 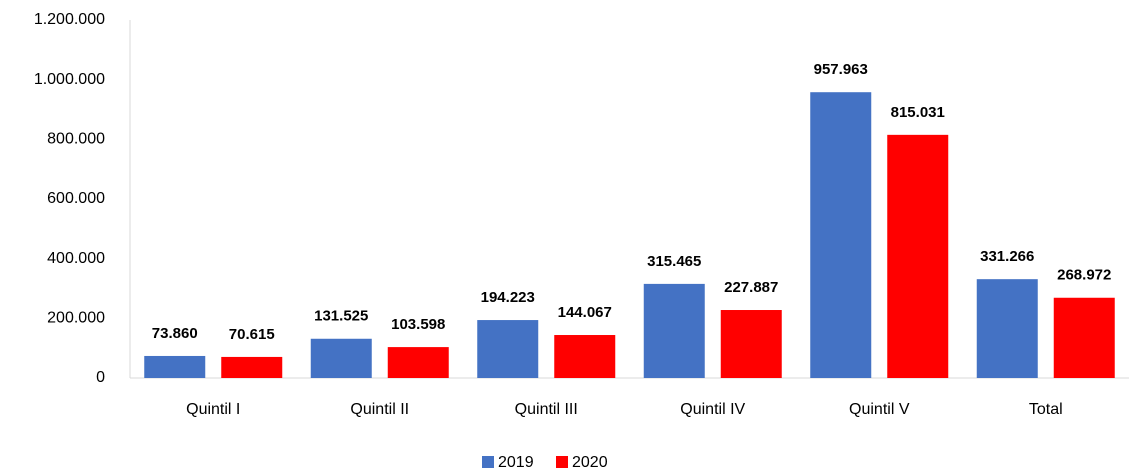 I want to click on x-tick-label: Total, so click(x=1046, y=409).